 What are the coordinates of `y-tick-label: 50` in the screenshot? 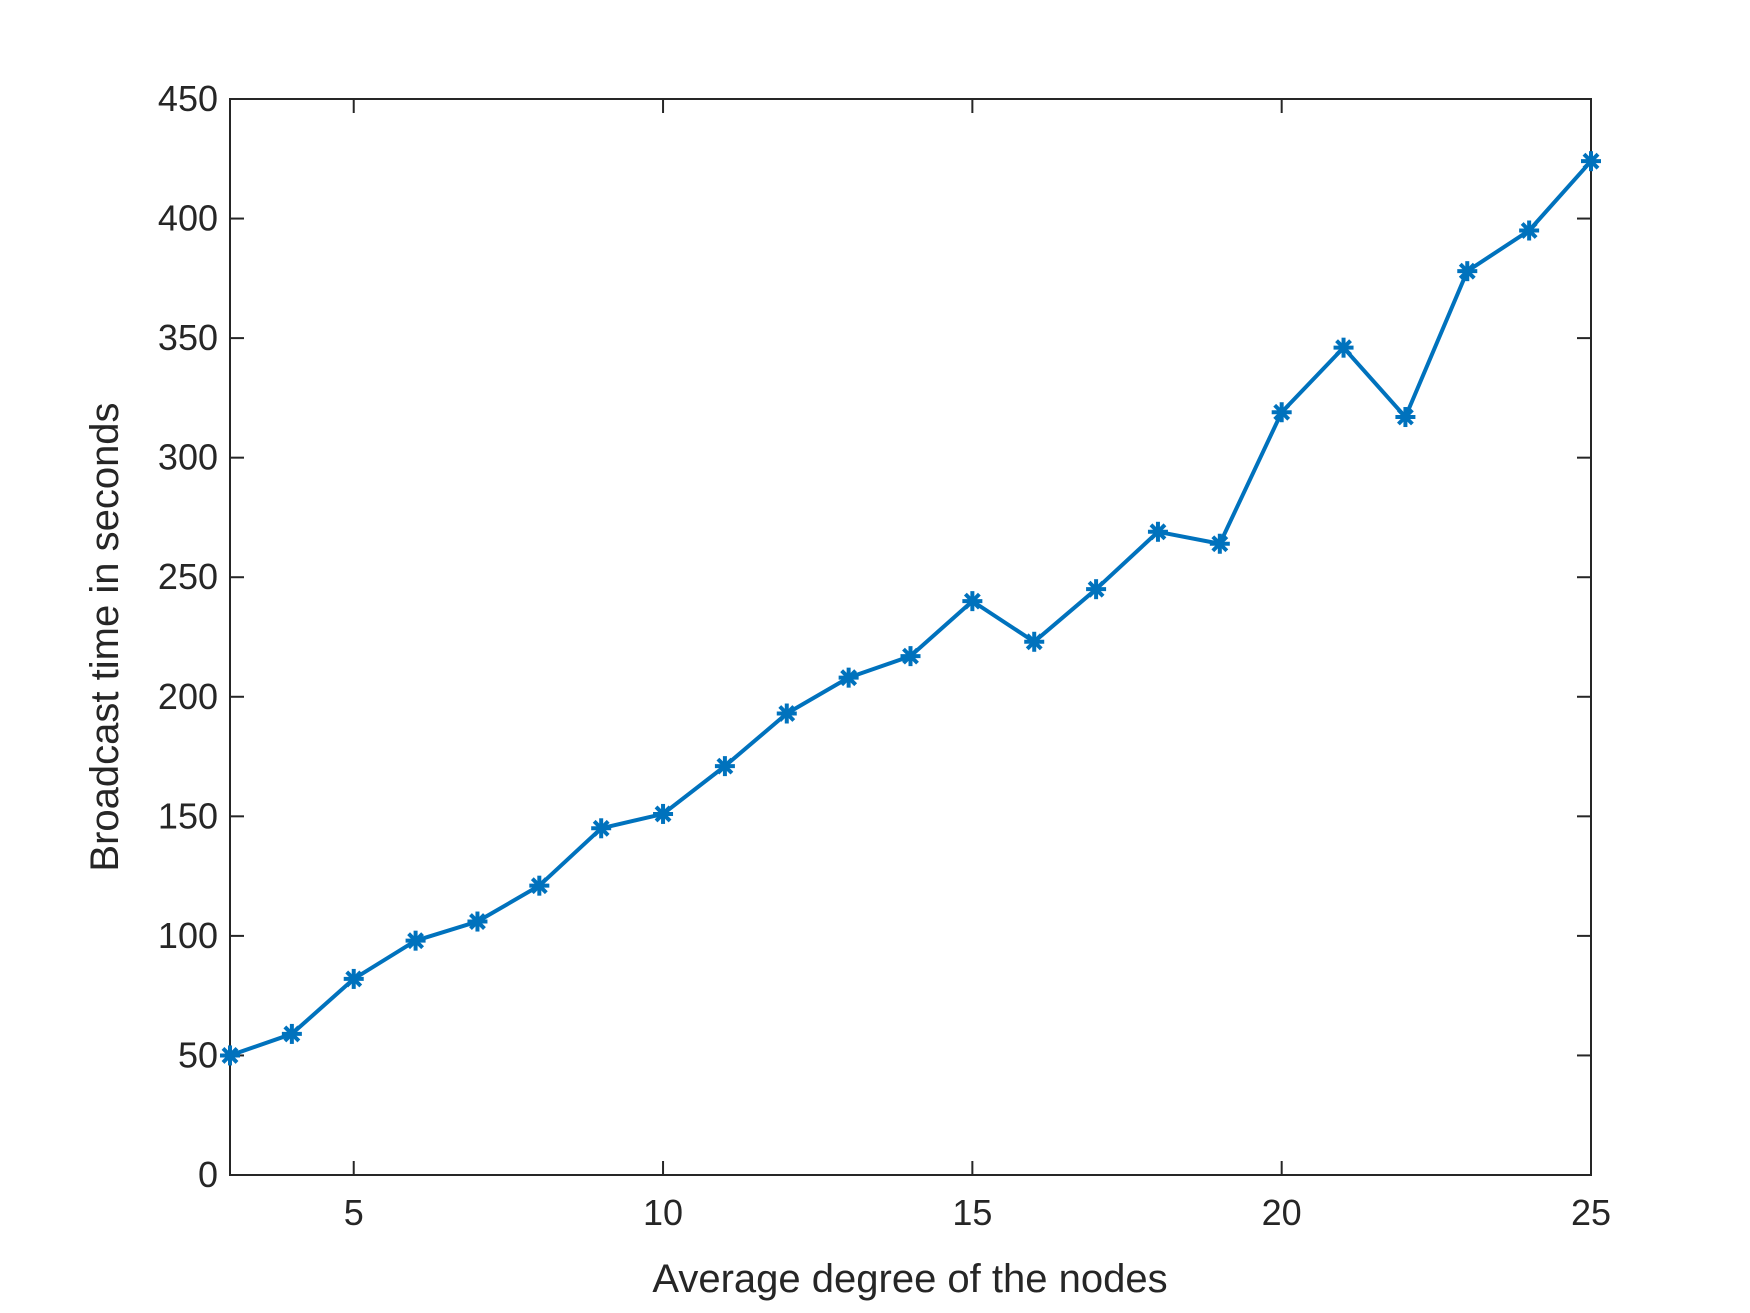 It's located at (198, 1054).